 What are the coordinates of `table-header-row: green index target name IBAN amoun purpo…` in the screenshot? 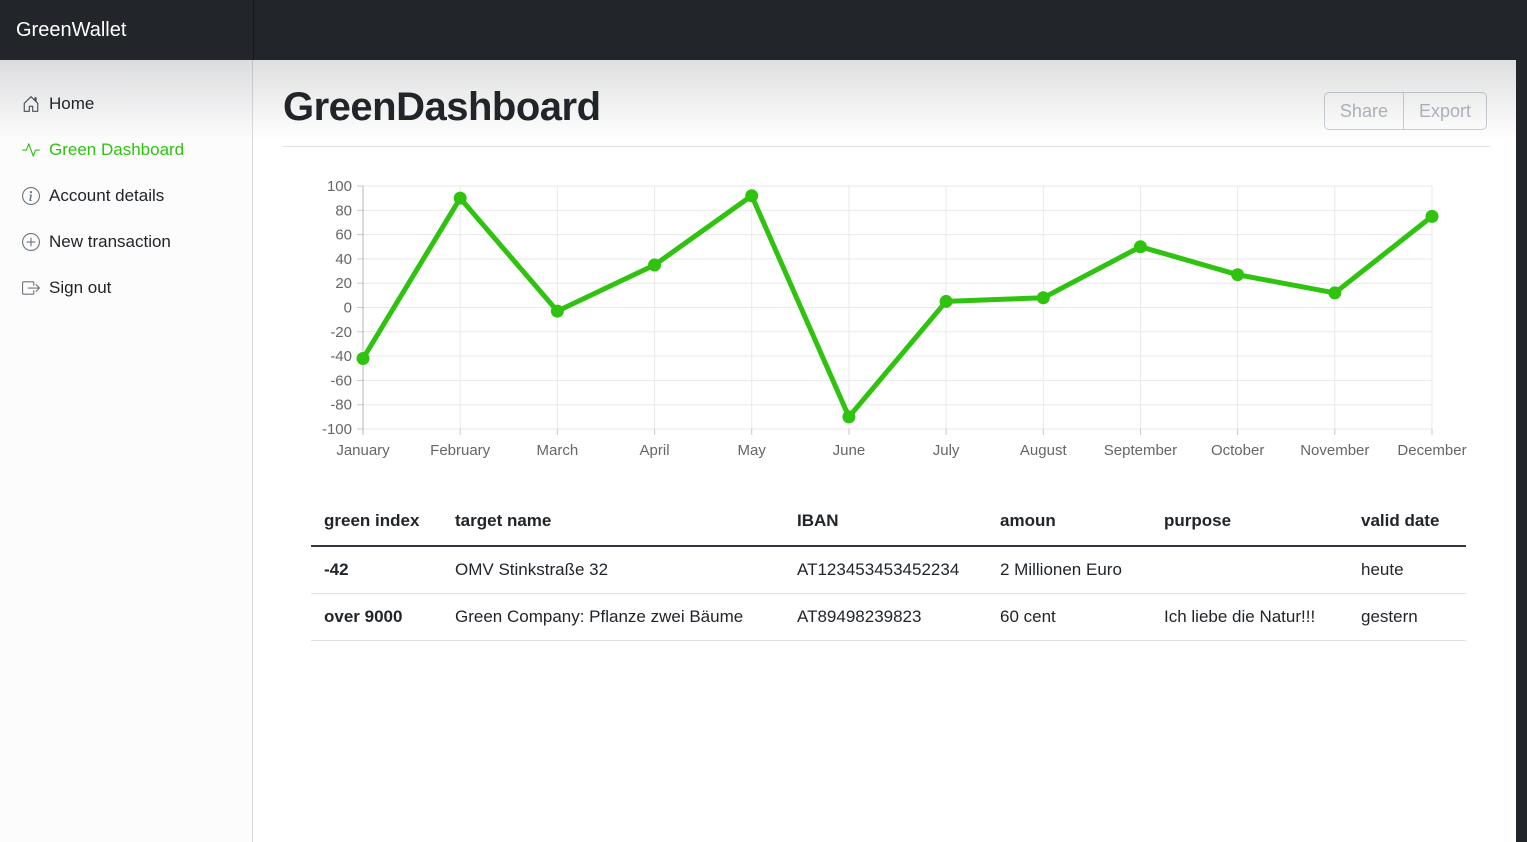 It's located at (888, 523).